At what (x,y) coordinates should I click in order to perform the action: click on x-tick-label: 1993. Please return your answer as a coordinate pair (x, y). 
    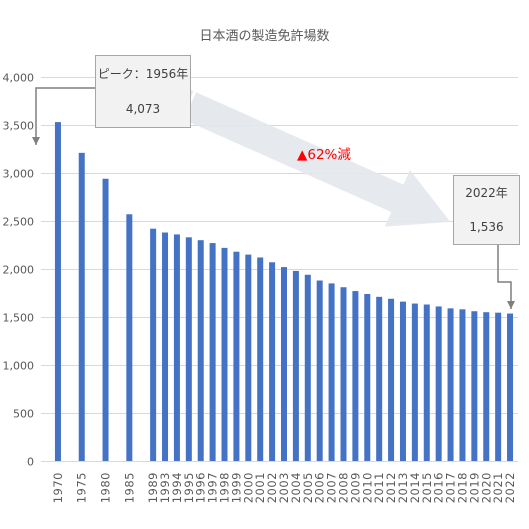
    Looking at the image, I should click on (165, 487).